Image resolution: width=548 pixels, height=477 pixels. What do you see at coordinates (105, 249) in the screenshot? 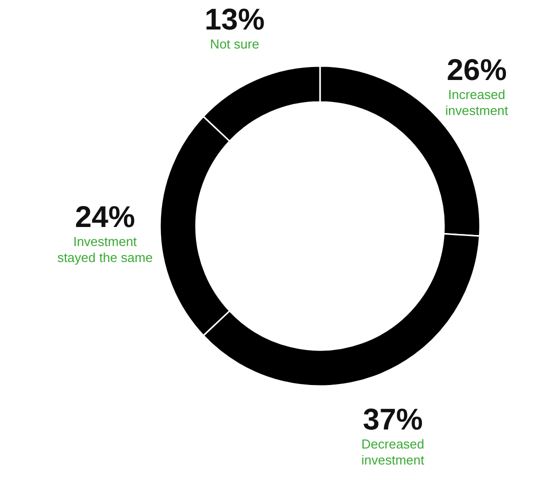
I see `slice-label: Investment stayed the same` at bounding box center [105, 249].